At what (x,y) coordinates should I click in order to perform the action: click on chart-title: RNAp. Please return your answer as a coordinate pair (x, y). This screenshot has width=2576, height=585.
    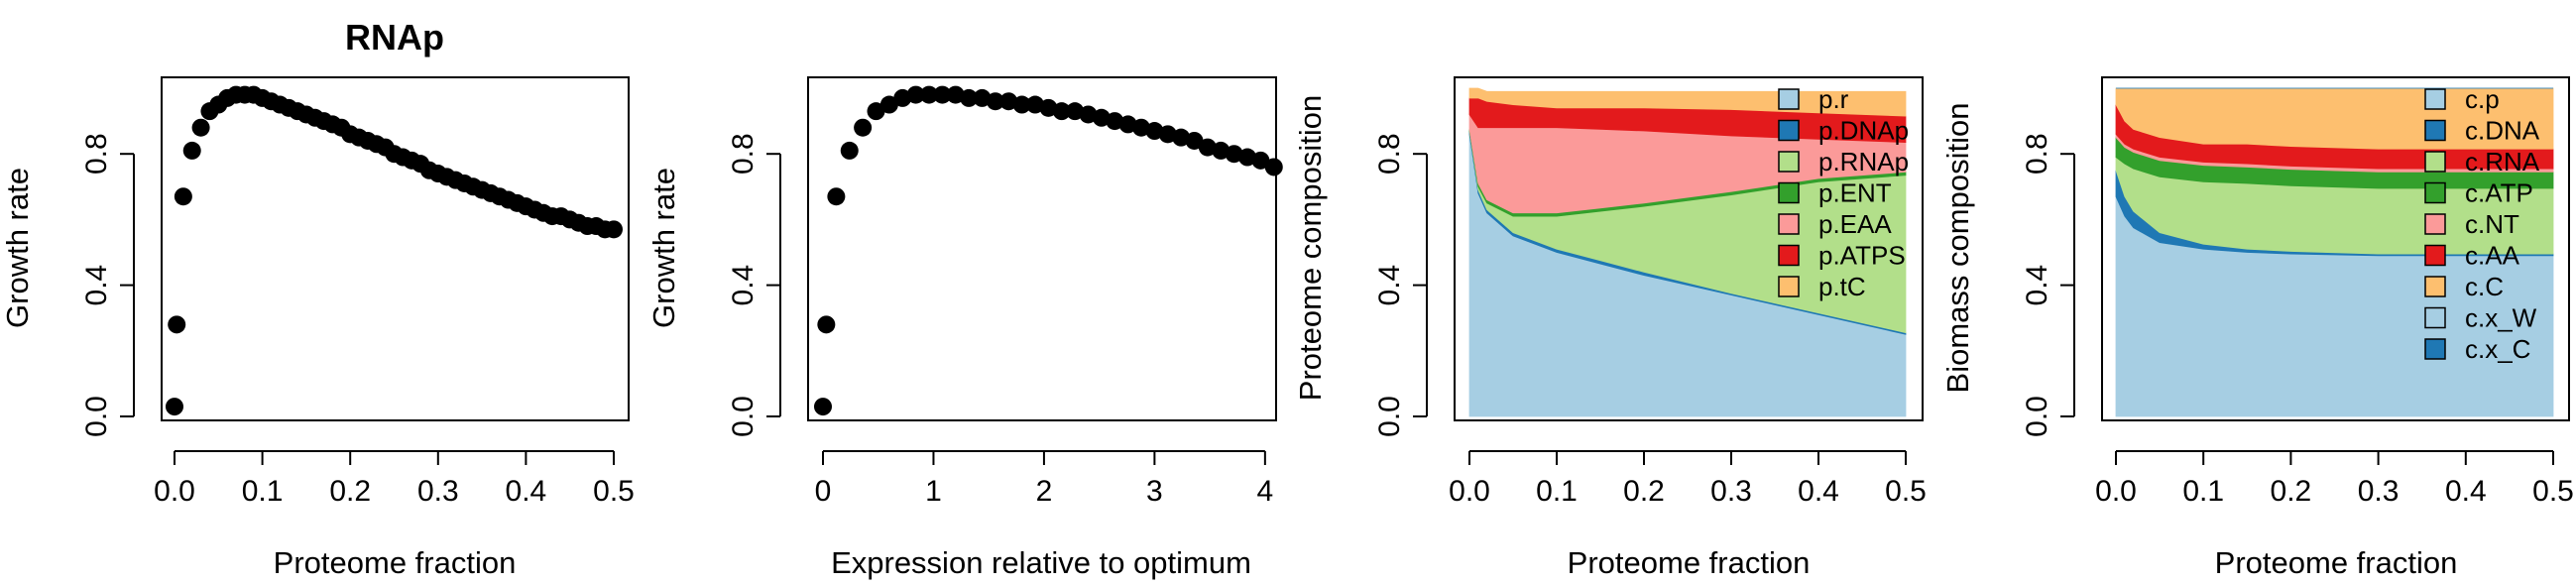
    Looking at the image, I should click on (395, 37).